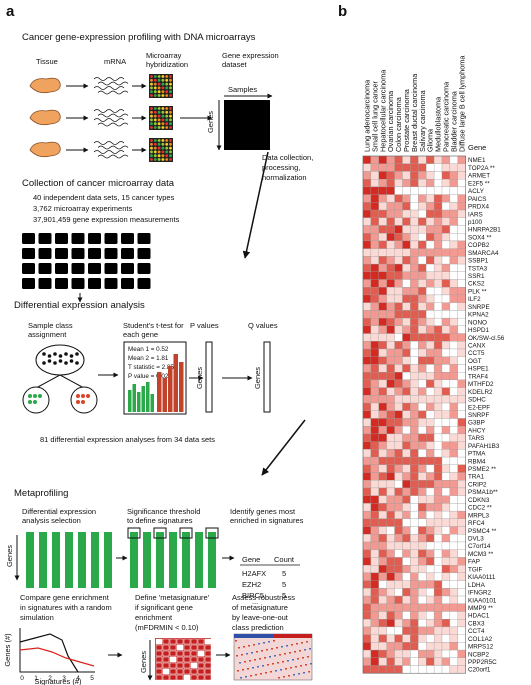 The height and width of the screenshot is (685, 531). I want to click on prediction-heatmap, so click(273, 657).